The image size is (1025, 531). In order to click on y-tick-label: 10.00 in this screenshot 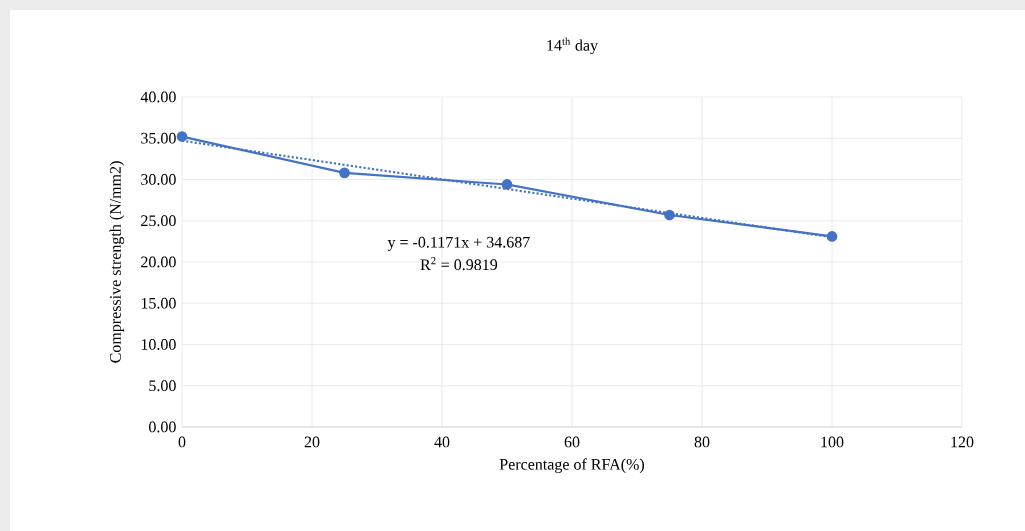, I will do `click(158, 344)`.